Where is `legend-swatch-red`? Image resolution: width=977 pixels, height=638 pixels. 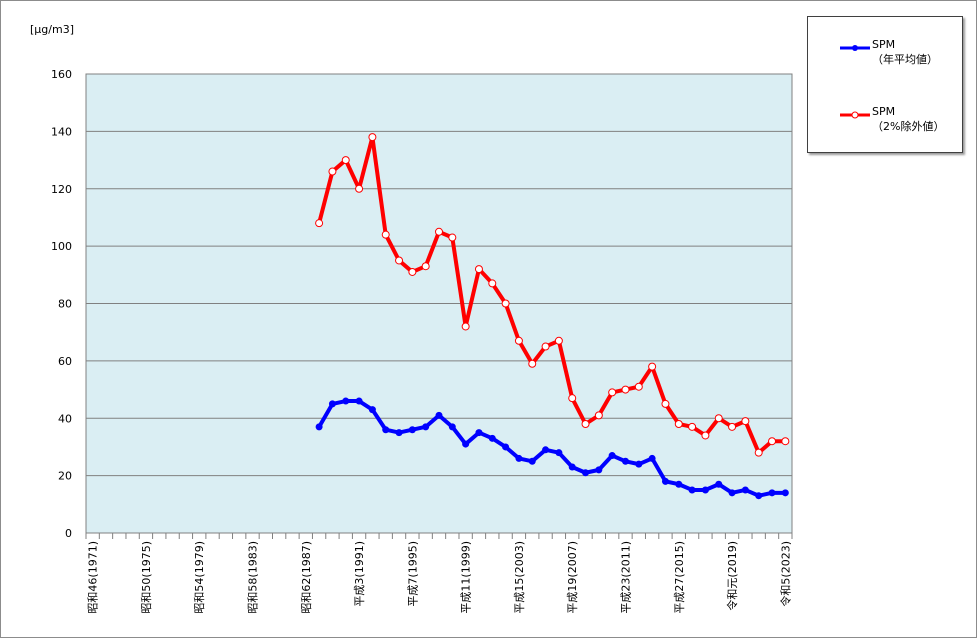
legend-swatch-red is located at coordinates (855, 115).